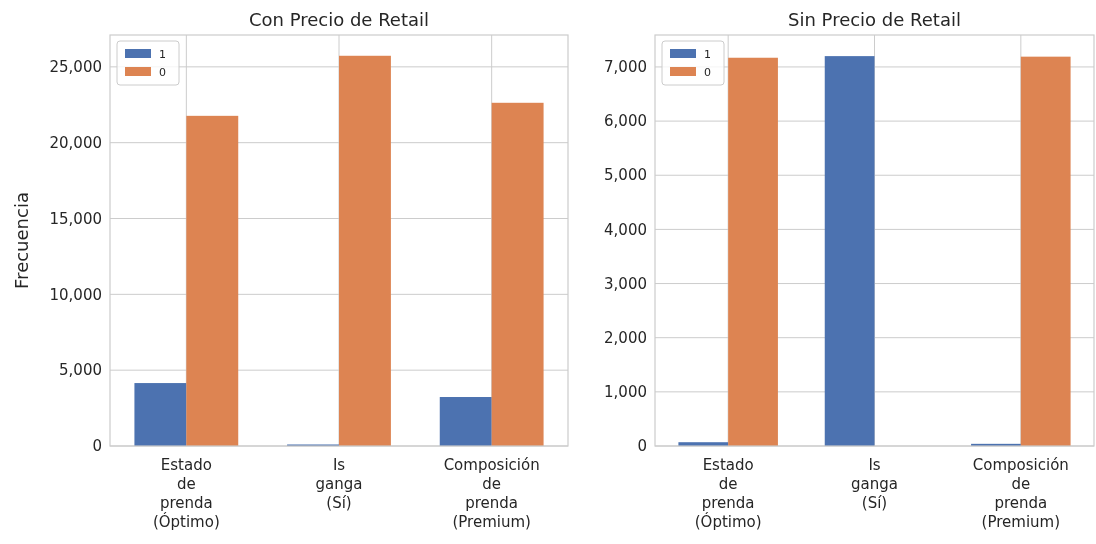  Describe the element at coordinates (75, 218) in the screenshot. I see `y-tick-label: 15,000` at that location.